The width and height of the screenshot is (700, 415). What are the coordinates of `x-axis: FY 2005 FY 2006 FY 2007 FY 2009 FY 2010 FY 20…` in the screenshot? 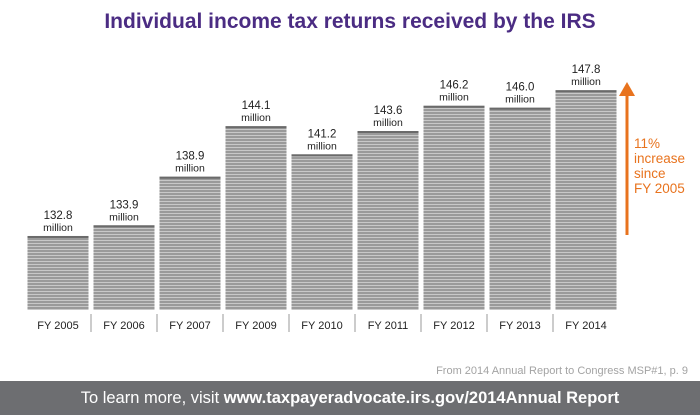 It's located at (322, 323).